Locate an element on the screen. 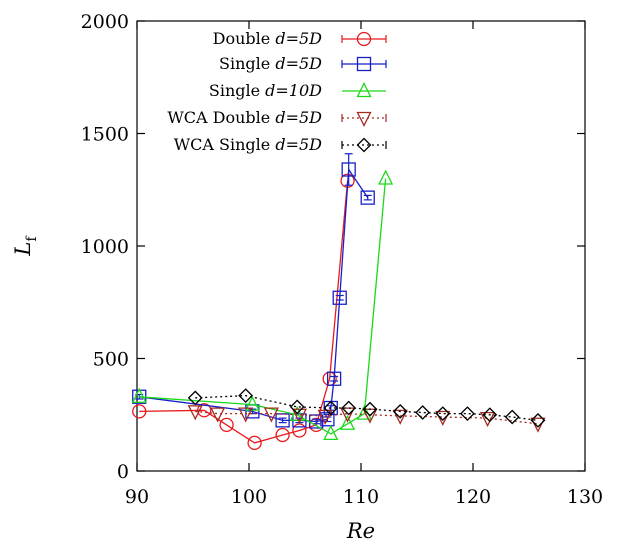 The width and height of the screenshot is (618, 550). y-axis-title-subscript: f is located at coordinates (32, 238).